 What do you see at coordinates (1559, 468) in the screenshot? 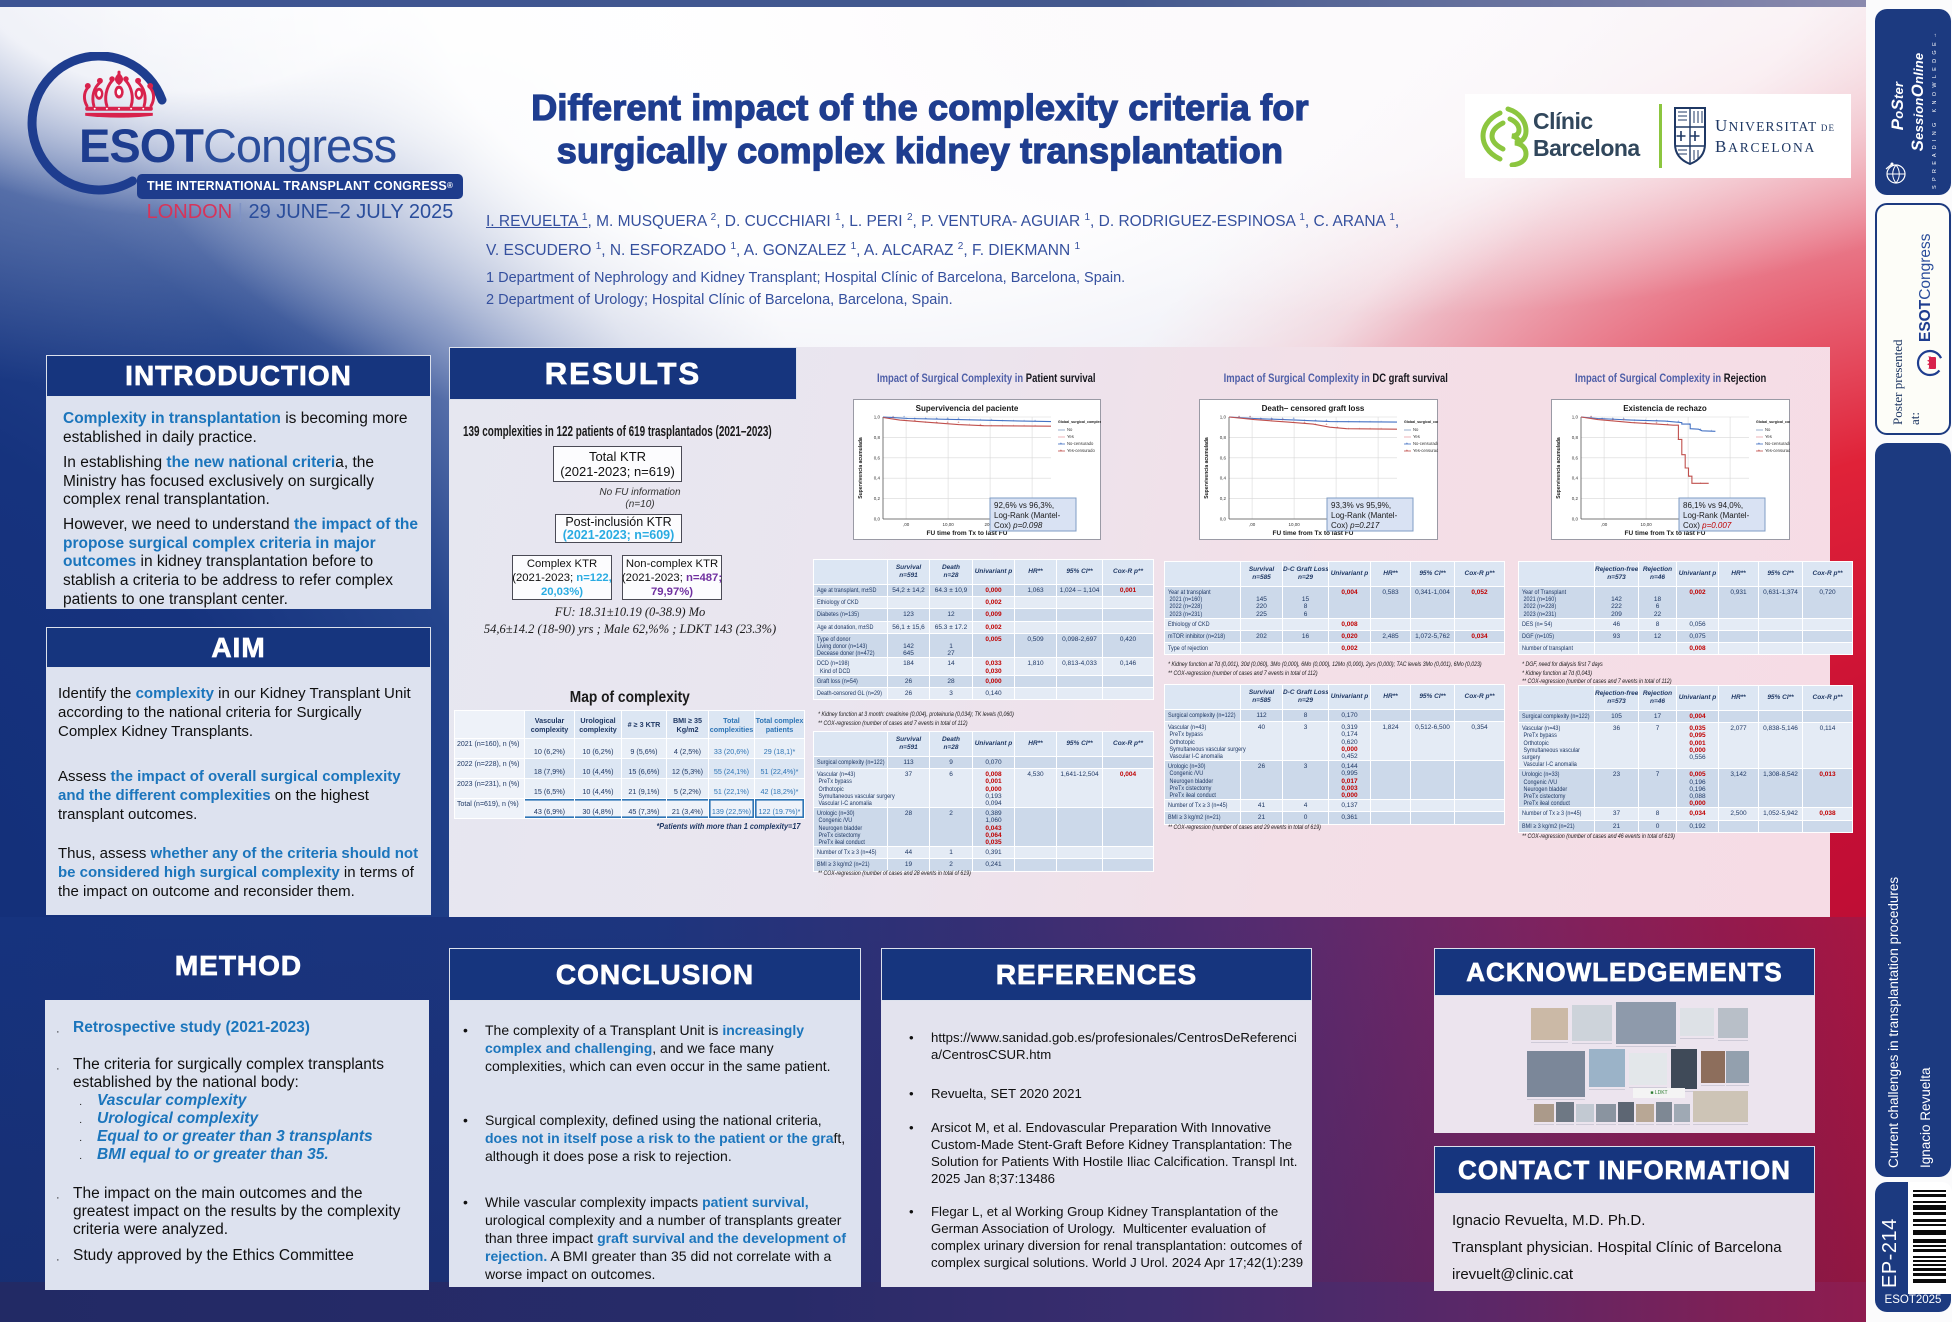
I see `svg-text: Supervivencia acumulada` at bounding box center [1559, 468].